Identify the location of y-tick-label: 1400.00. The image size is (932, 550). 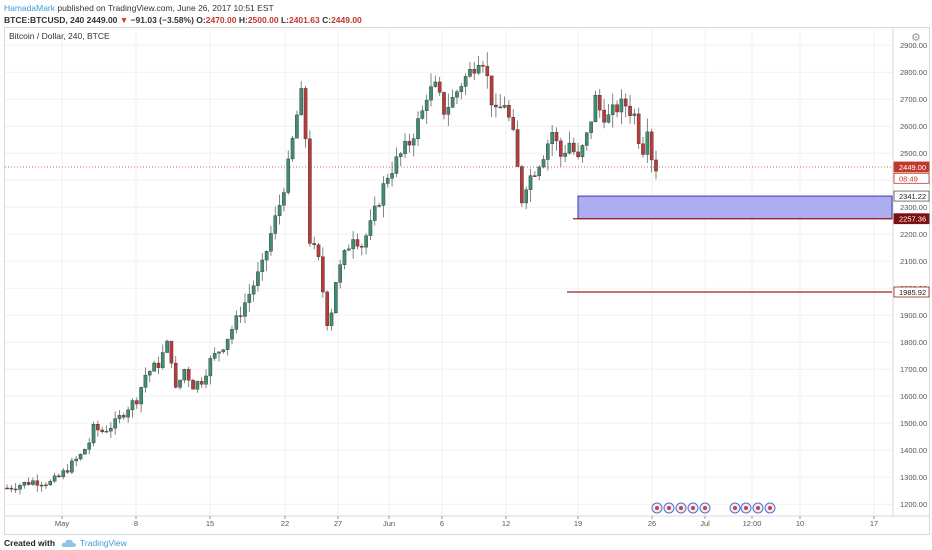
(913, 450).